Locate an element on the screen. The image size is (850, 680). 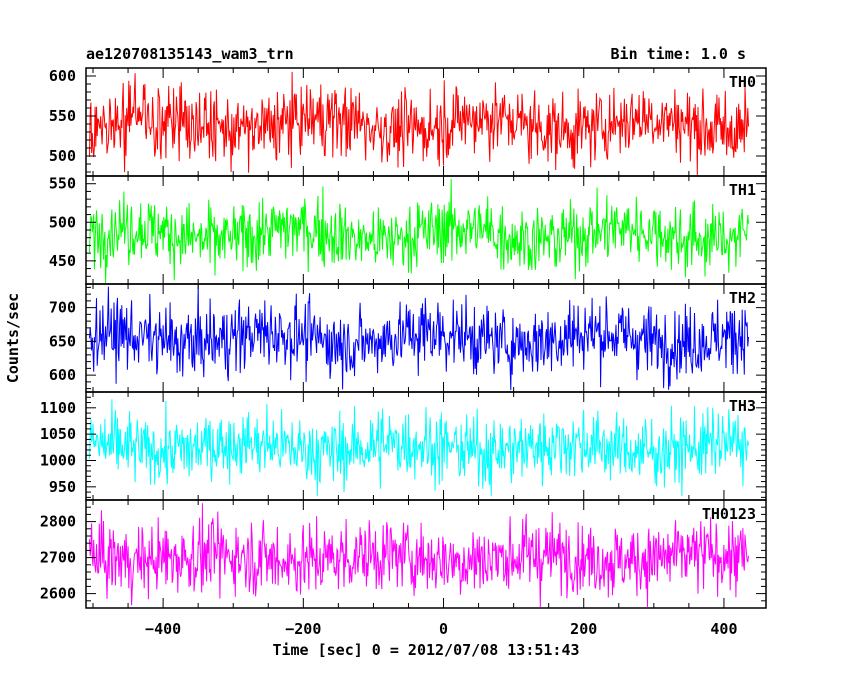
panel-label-th2: TH2 is located at coordinates (742, 298).